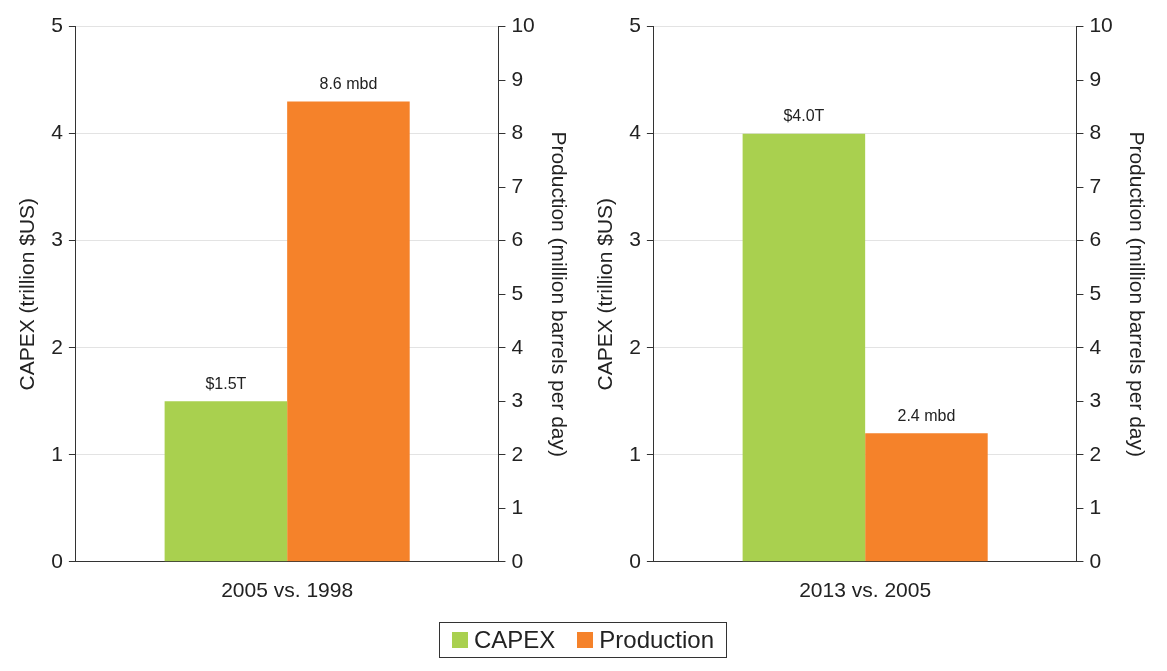  Describe the element at coordinates (348, 83) in the screenshot. I see `data-label: 8.6 mbd` at that location.